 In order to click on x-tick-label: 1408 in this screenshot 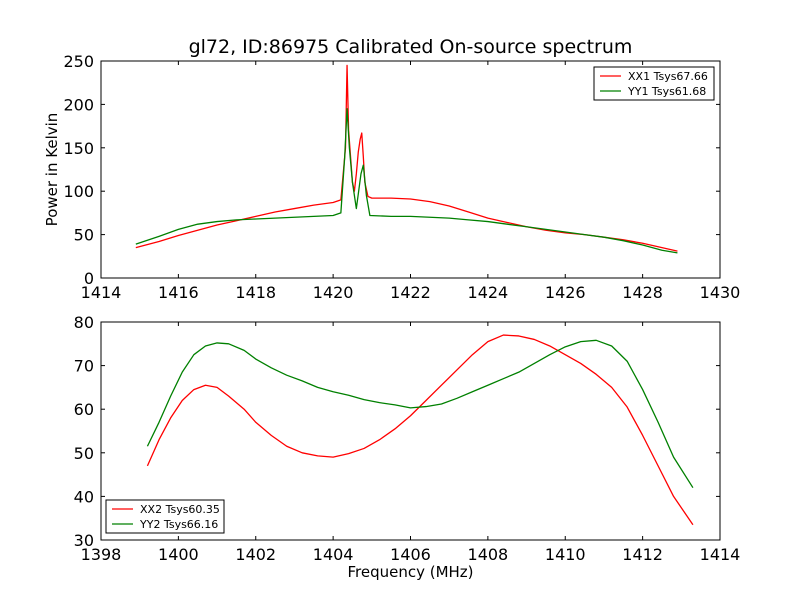, I will do `click(488, 554)`.